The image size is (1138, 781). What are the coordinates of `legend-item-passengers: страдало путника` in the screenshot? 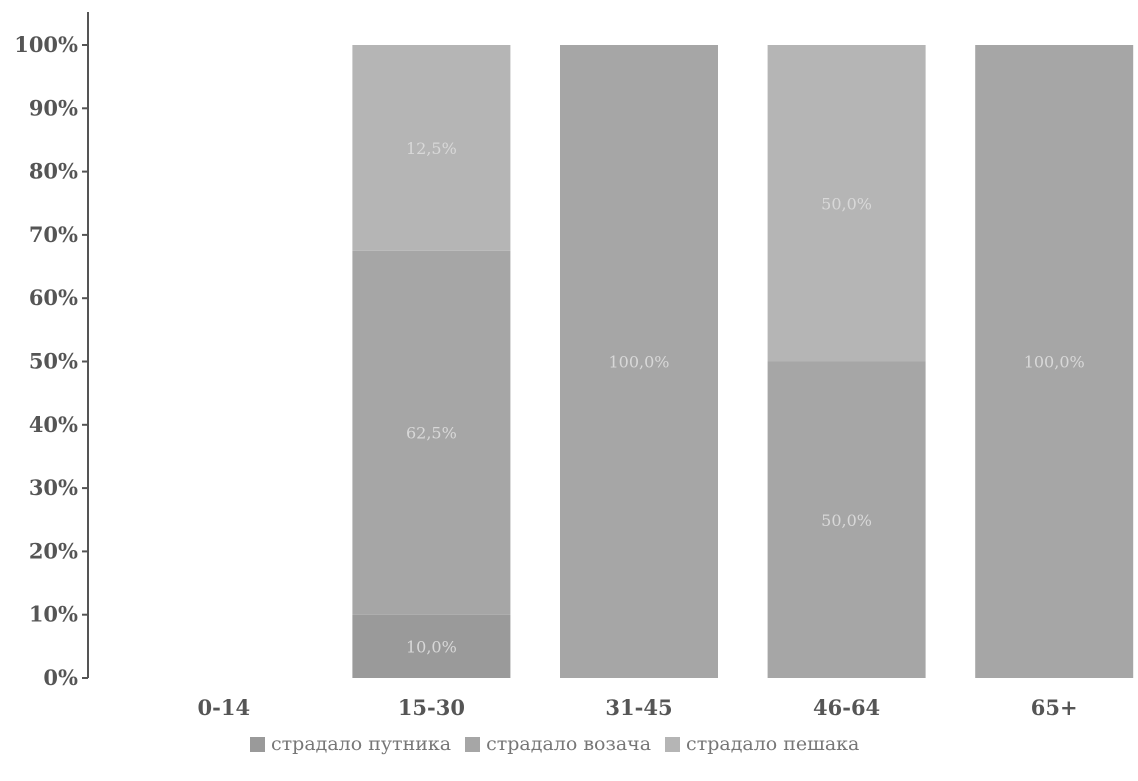 It's located at (350, 744).